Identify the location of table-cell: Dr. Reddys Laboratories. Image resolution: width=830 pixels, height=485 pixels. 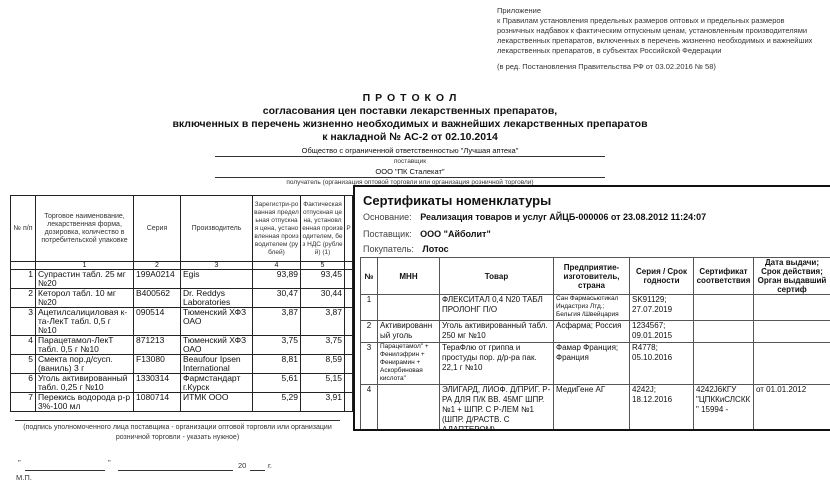
(216, 298).